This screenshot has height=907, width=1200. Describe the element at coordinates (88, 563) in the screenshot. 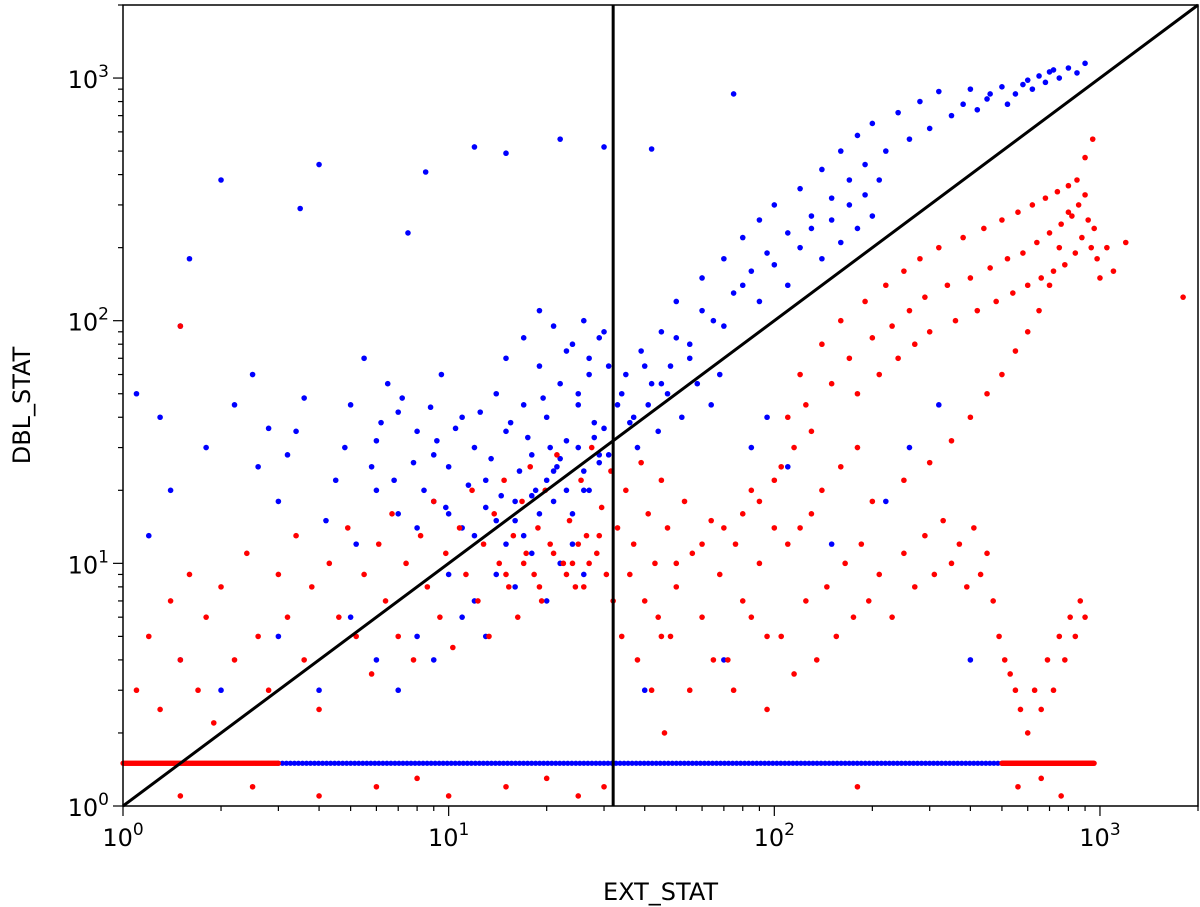

I see `y-tick-label: 10¹` at that location.